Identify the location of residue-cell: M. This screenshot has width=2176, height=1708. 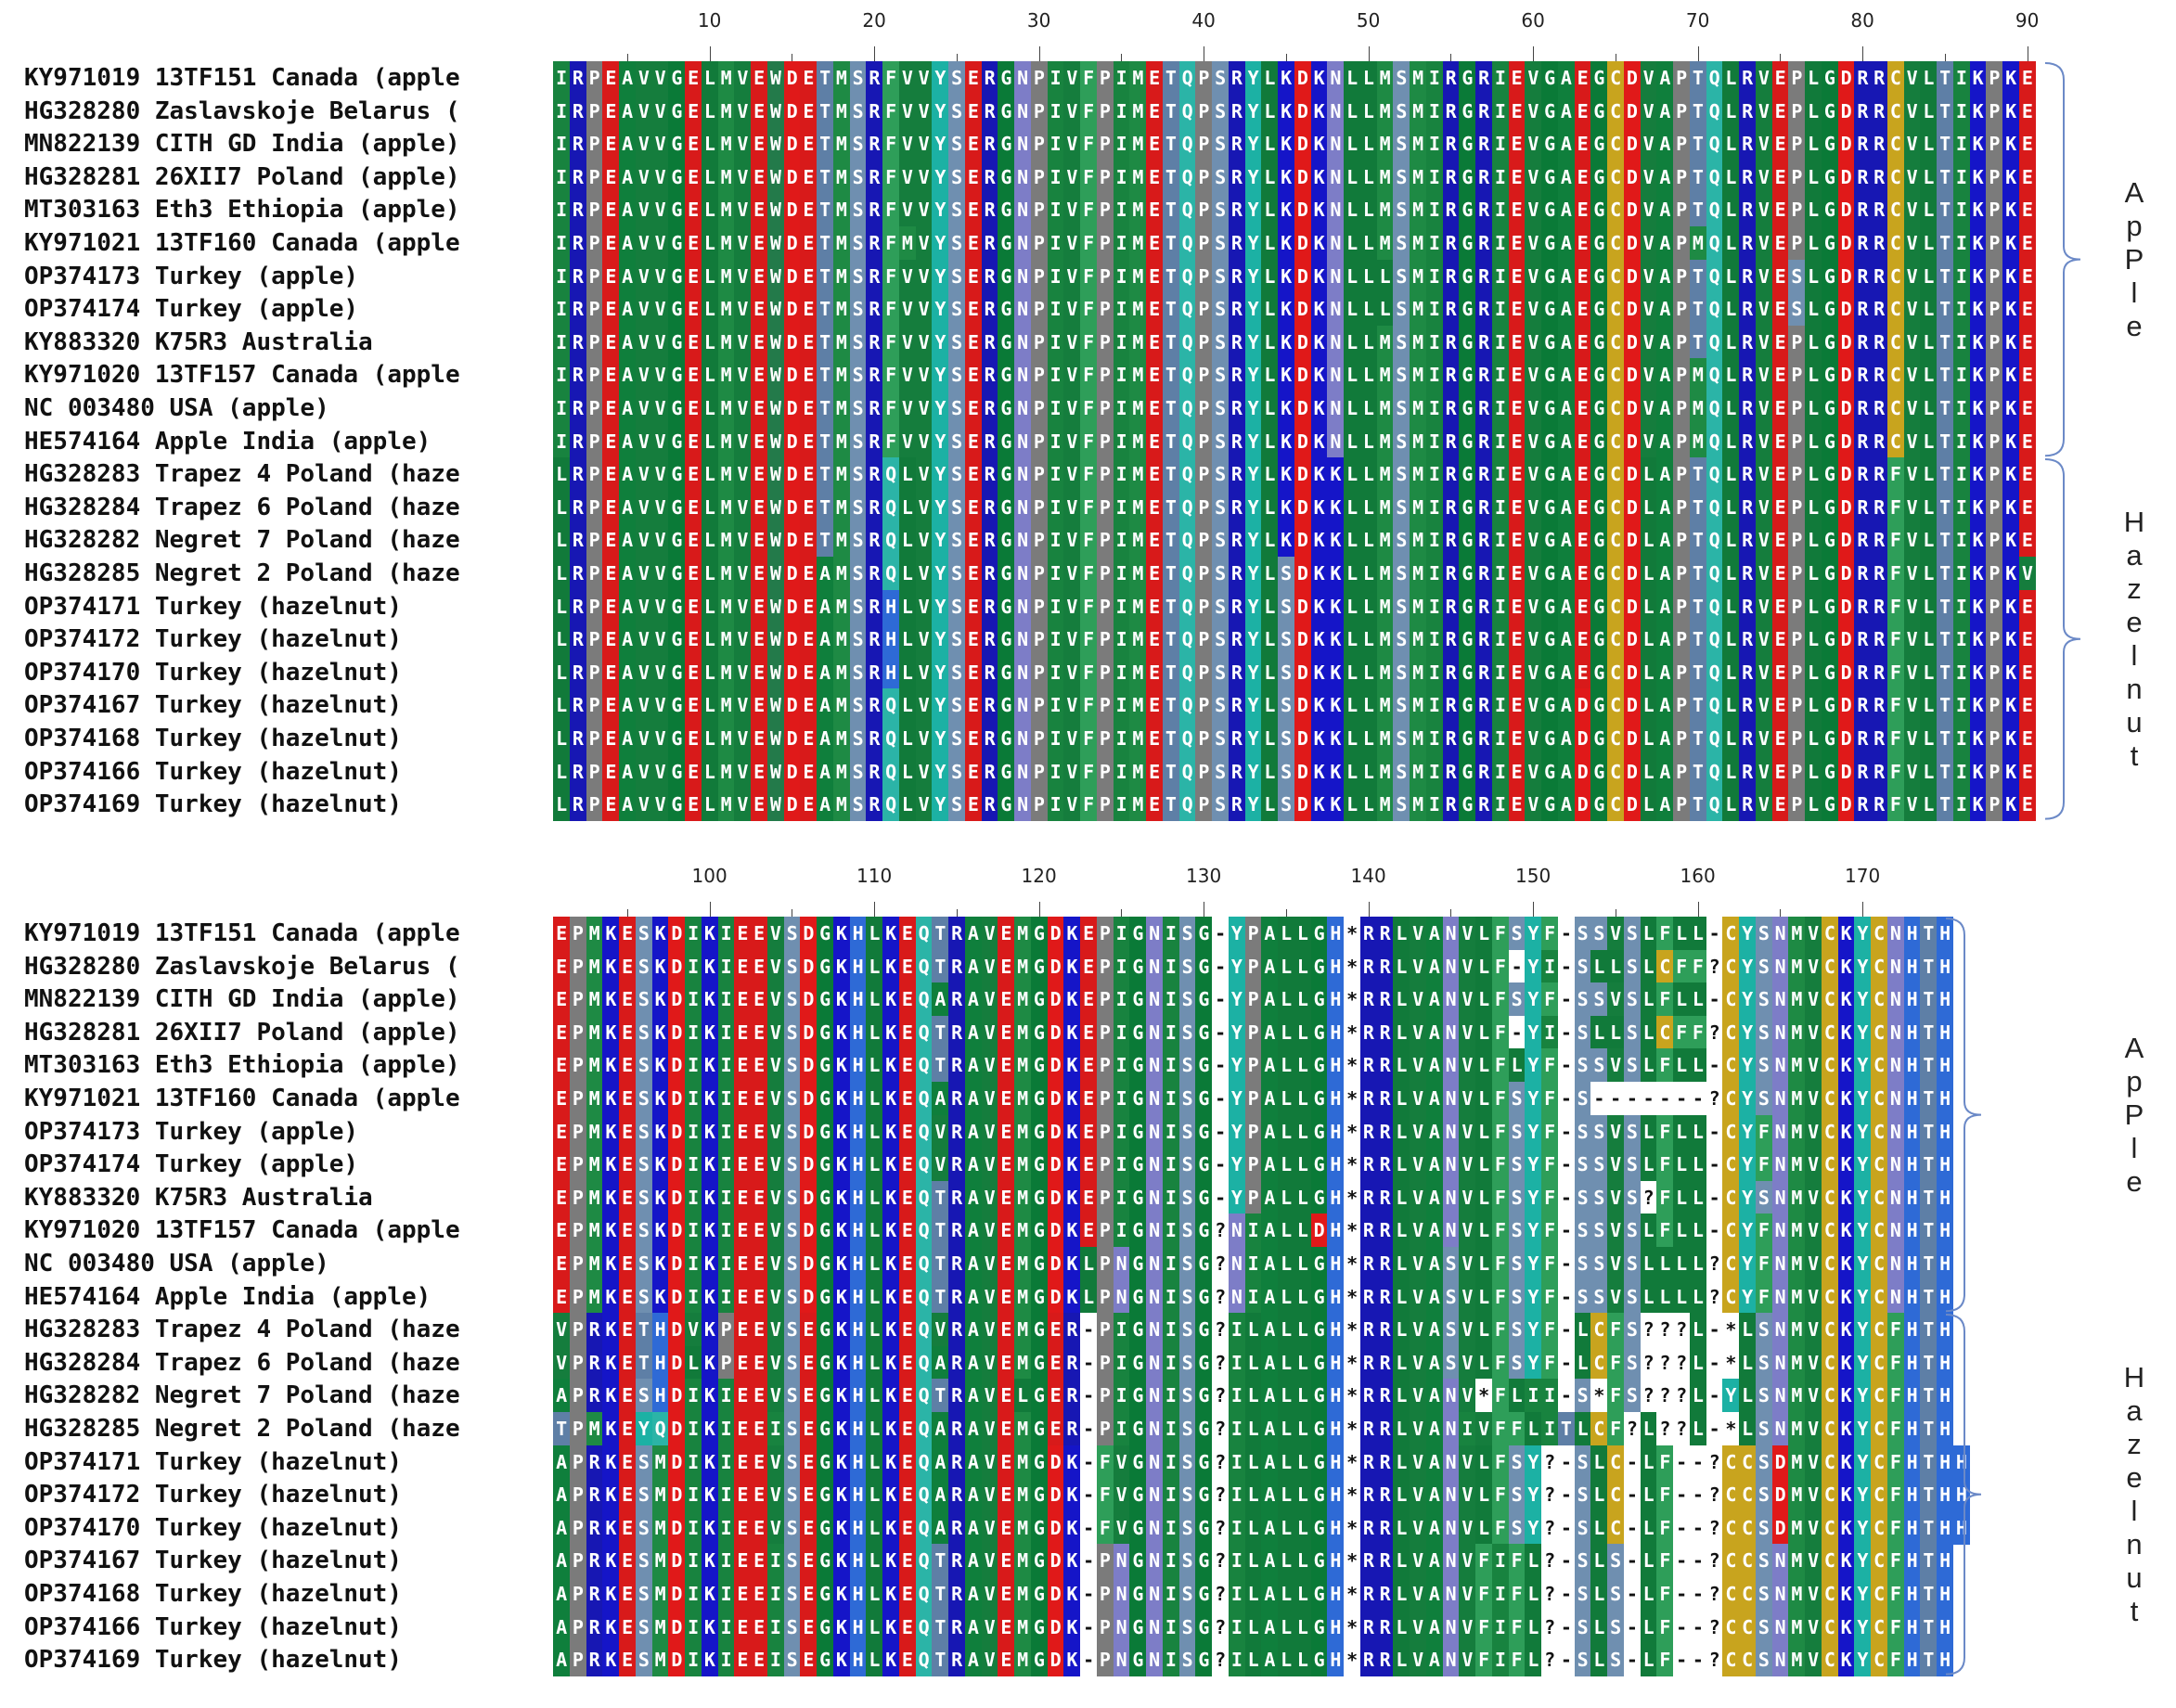
(726, 309).